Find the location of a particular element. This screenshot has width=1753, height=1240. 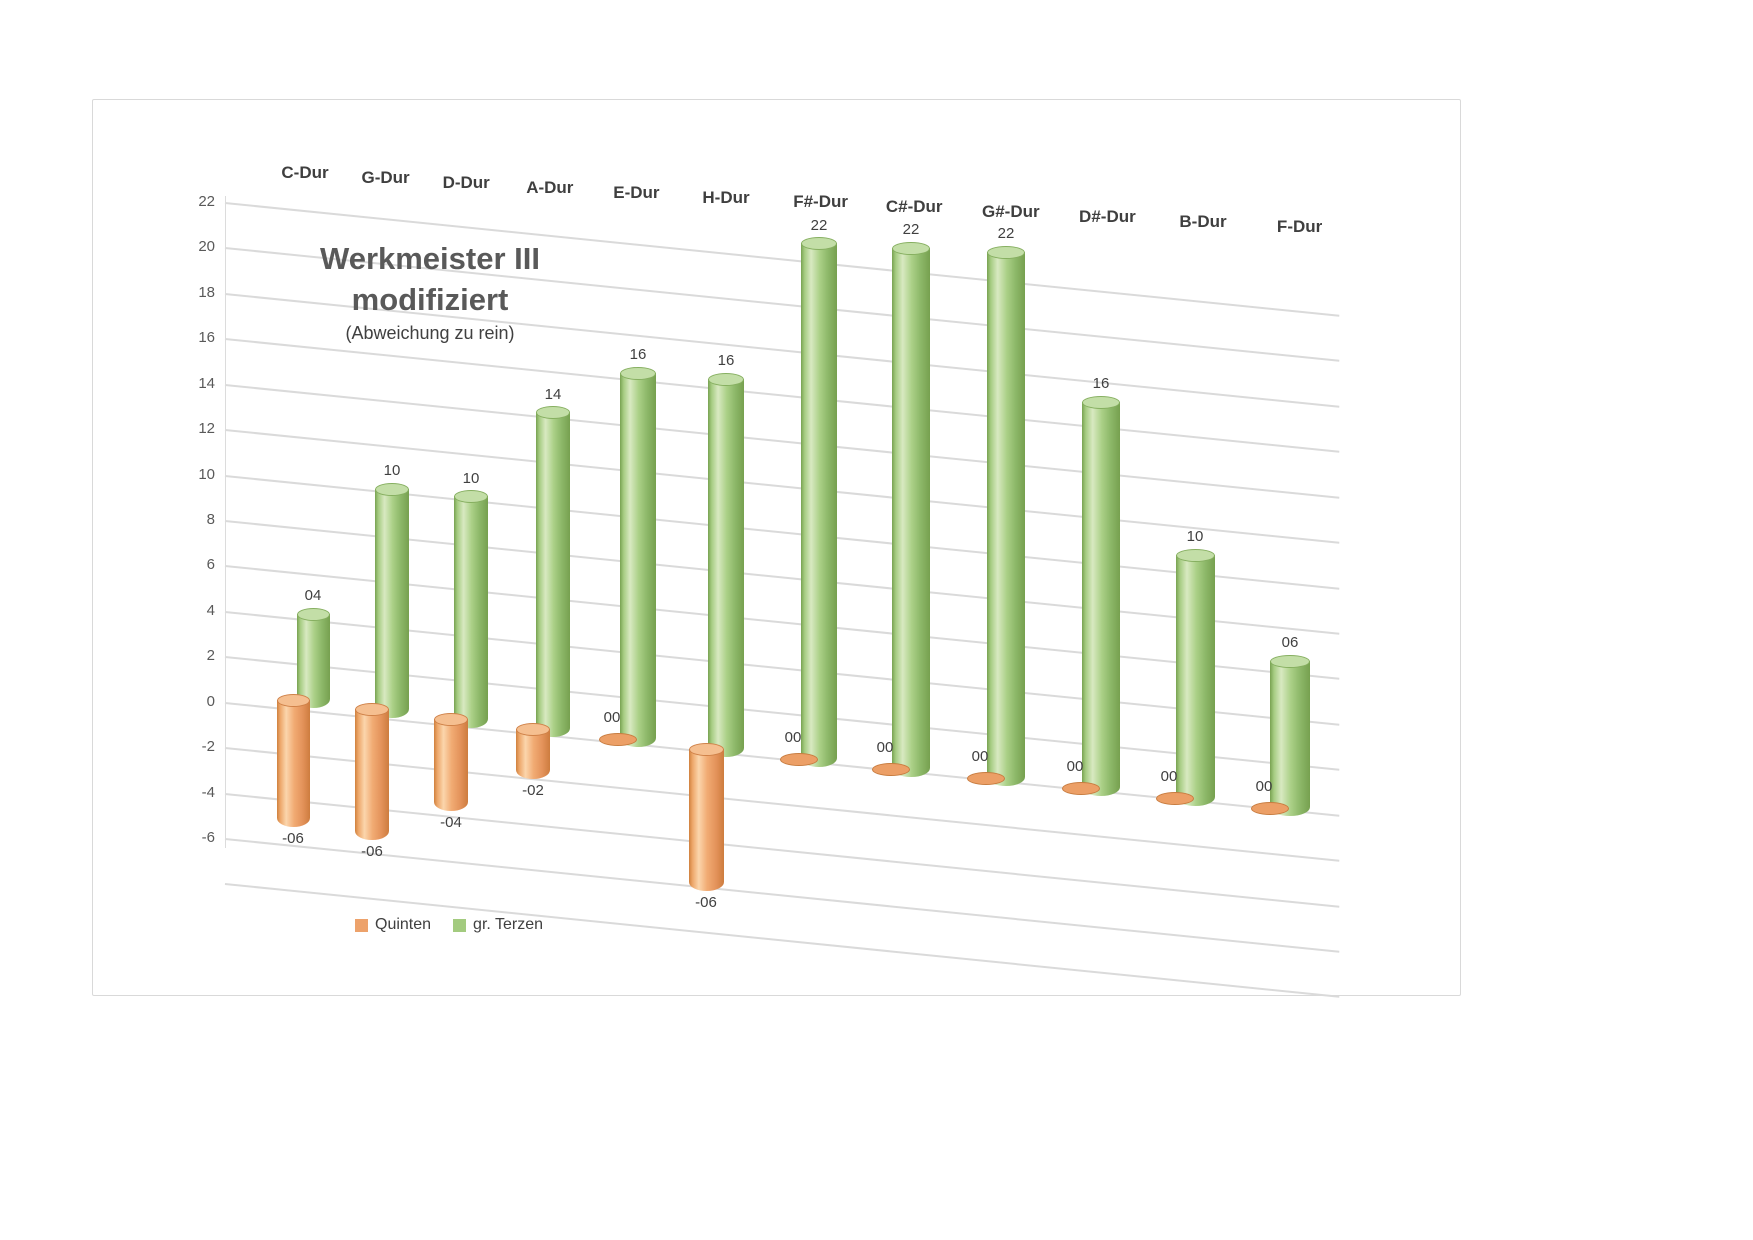

chart-subtitle: (Abweichung zu rein) is located at coordinates (430, 333).